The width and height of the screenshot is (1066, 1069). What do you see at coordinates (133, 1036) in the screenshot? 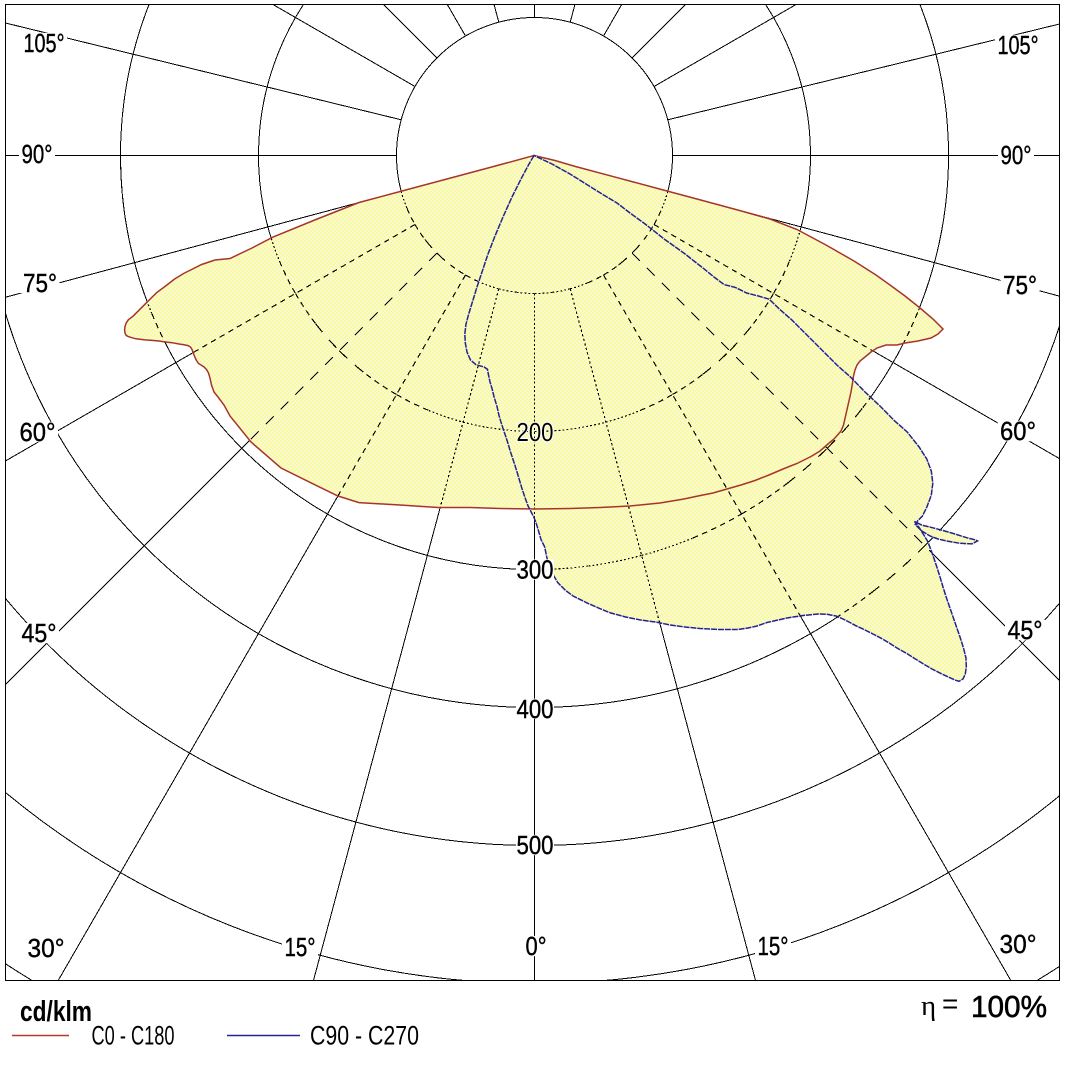
I see `svg-text: C0 - C180` at bounding box center [133, 1036].